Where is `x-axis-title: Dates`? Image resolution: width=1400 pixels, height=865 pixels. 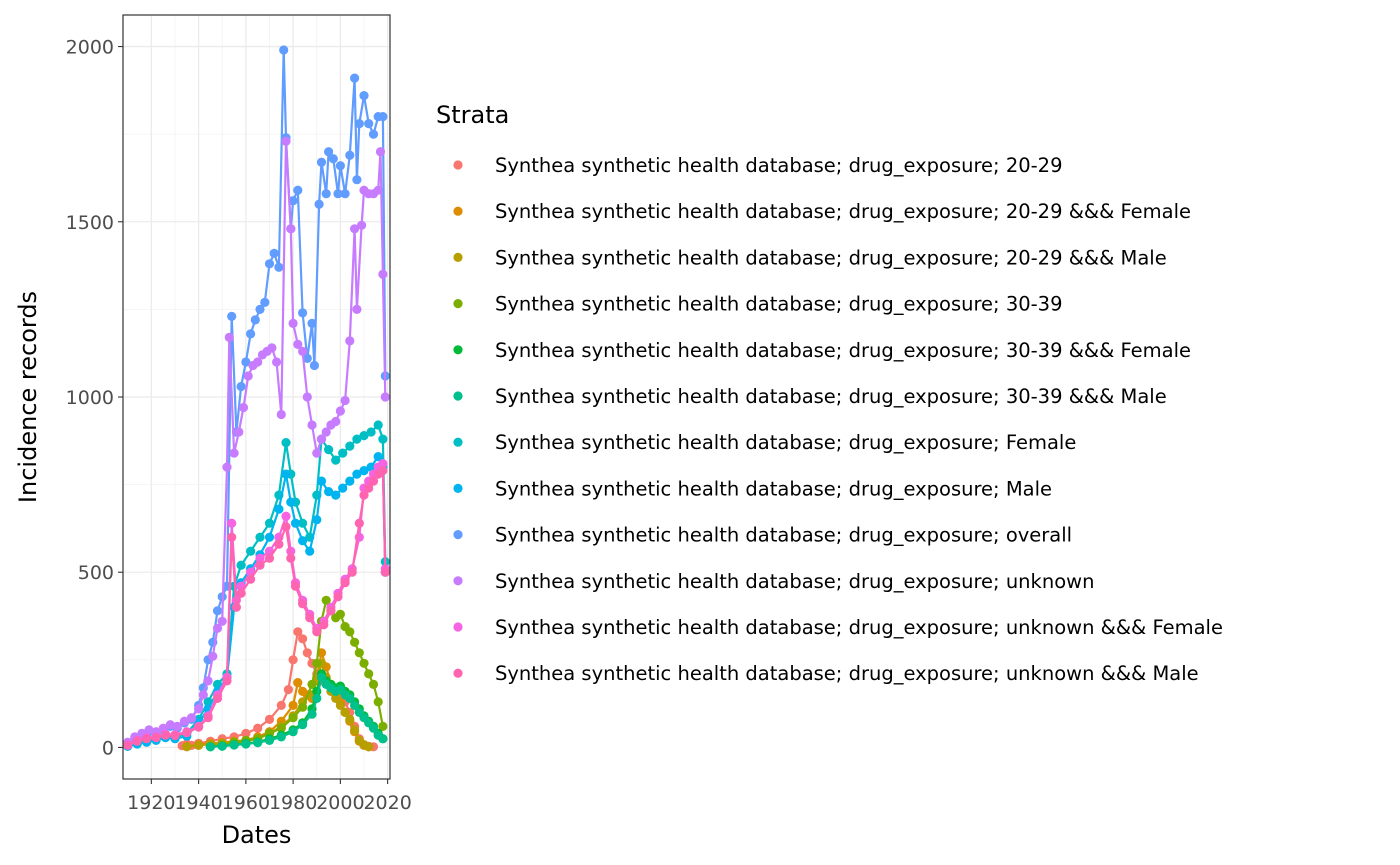 x-axis-title: Dates is located at coordinates (257, 835).